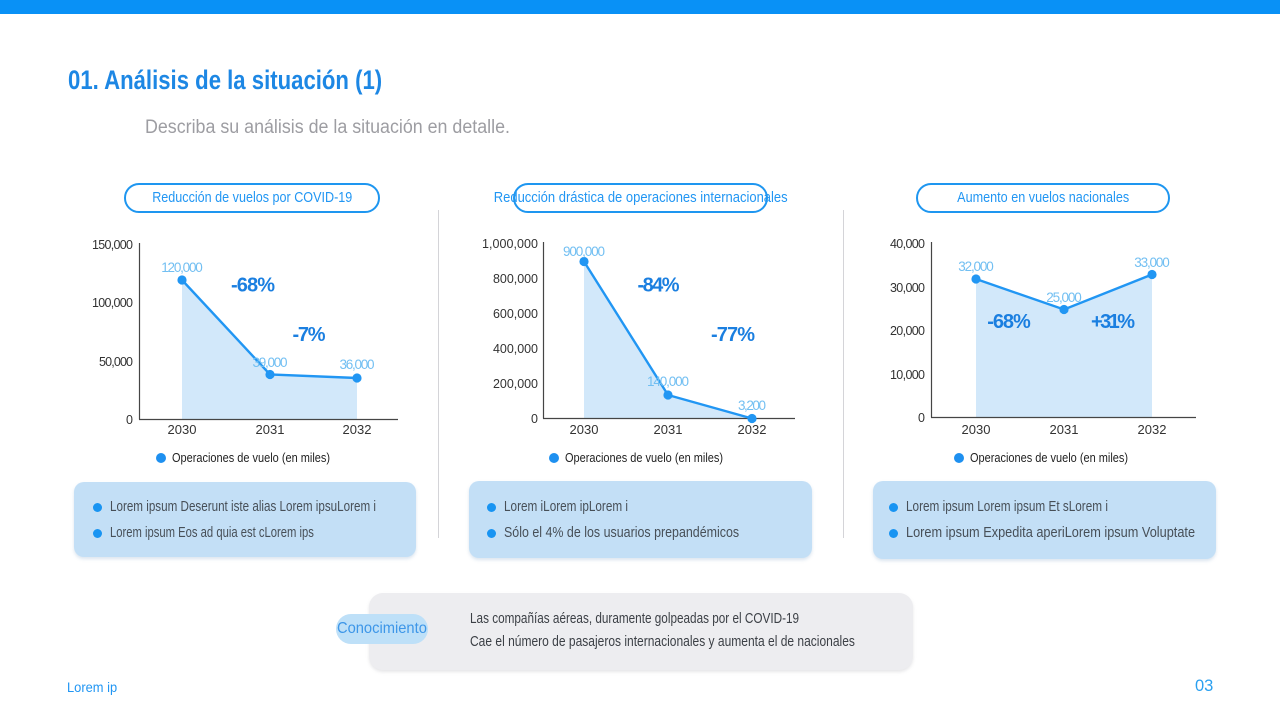 The height and width of the screenshot is (720, 1280). I want to click on svg-text: 20,000, so click(907, 331).